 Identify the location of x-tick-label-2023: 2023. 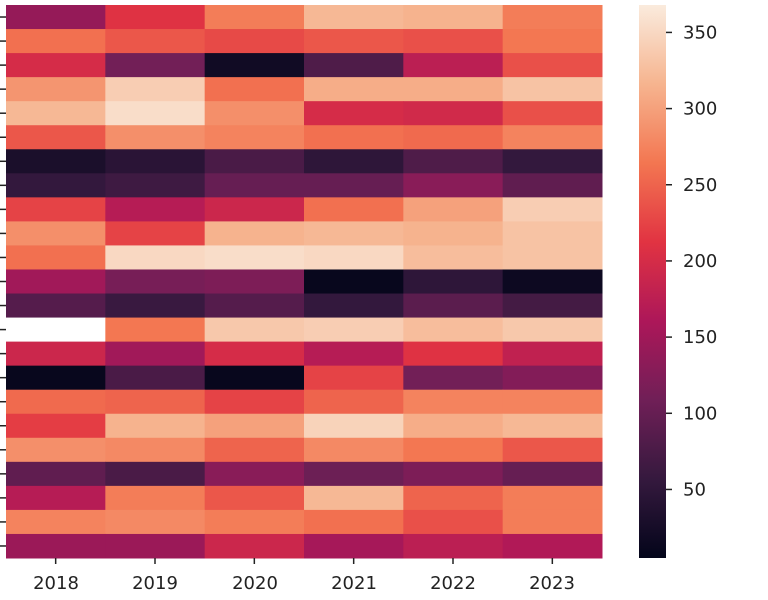
(552, 583).